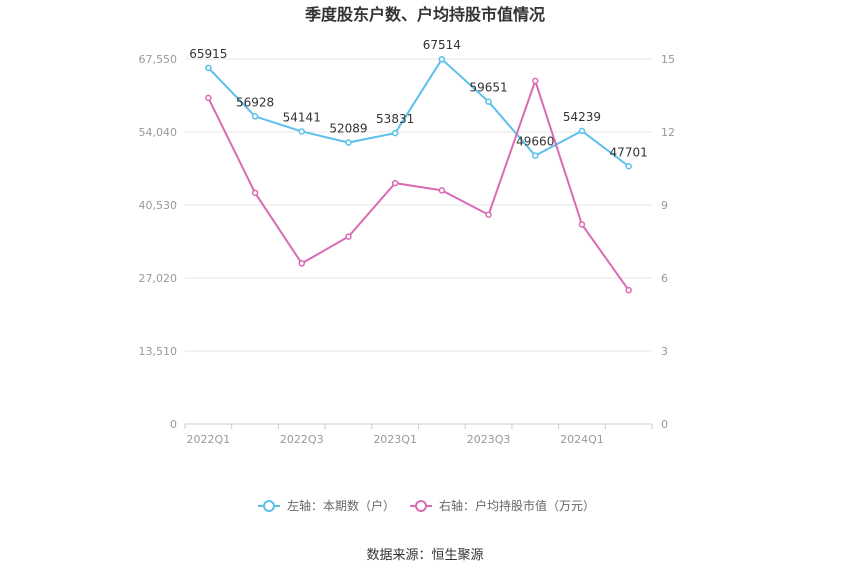  What do you see at coordinates (208, 54) in the screenshot?
I see `data-label: 65915` at bounding box center [208, 54].